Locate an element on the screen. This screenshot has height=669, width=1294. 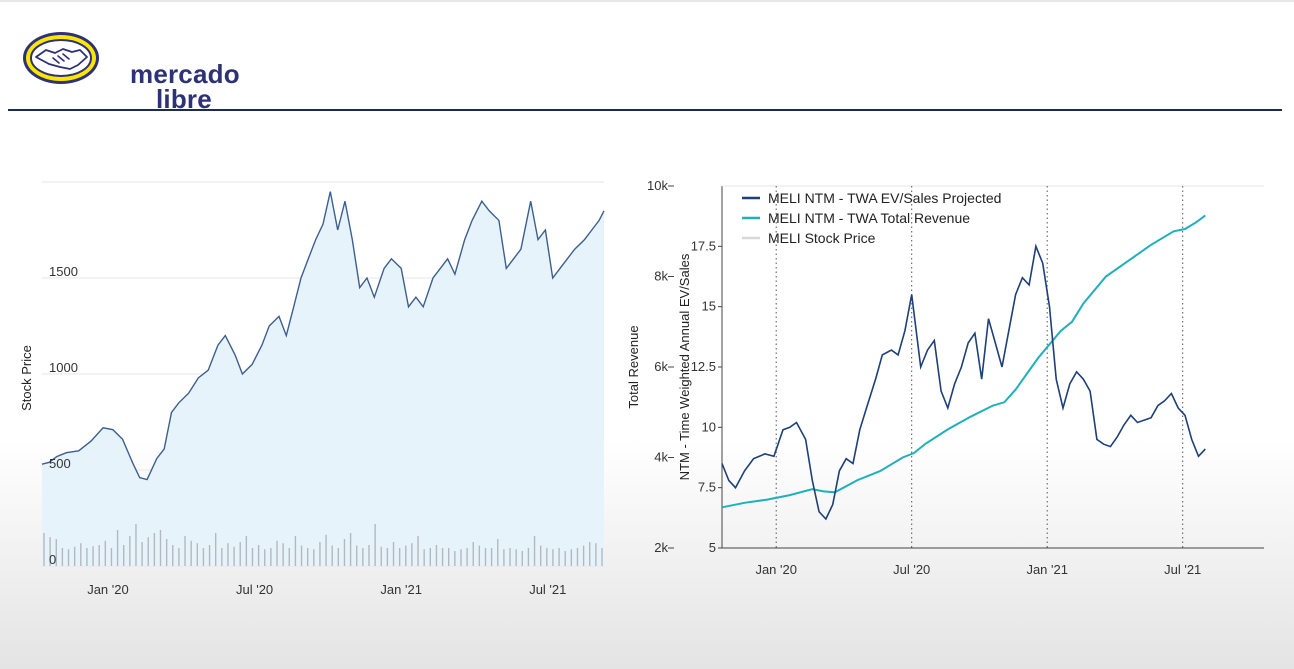
right-right-y-tick-label: 17.5 is located at coordinates (703, 245).